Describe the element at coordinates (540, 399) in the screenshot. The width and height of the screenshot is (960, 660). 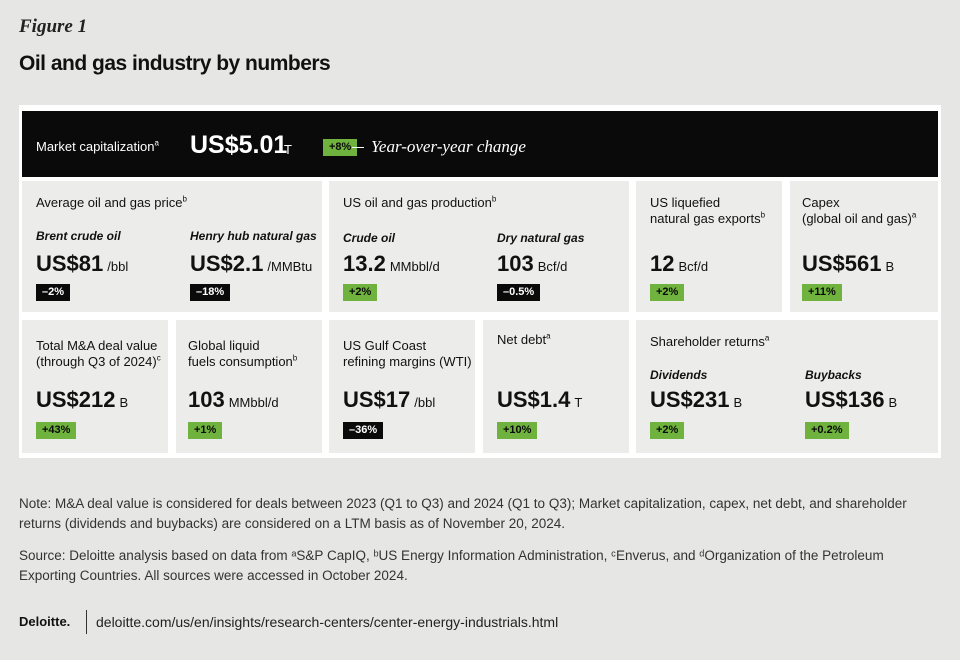
I see `netdebt-value: US$1.4 T` at that location.